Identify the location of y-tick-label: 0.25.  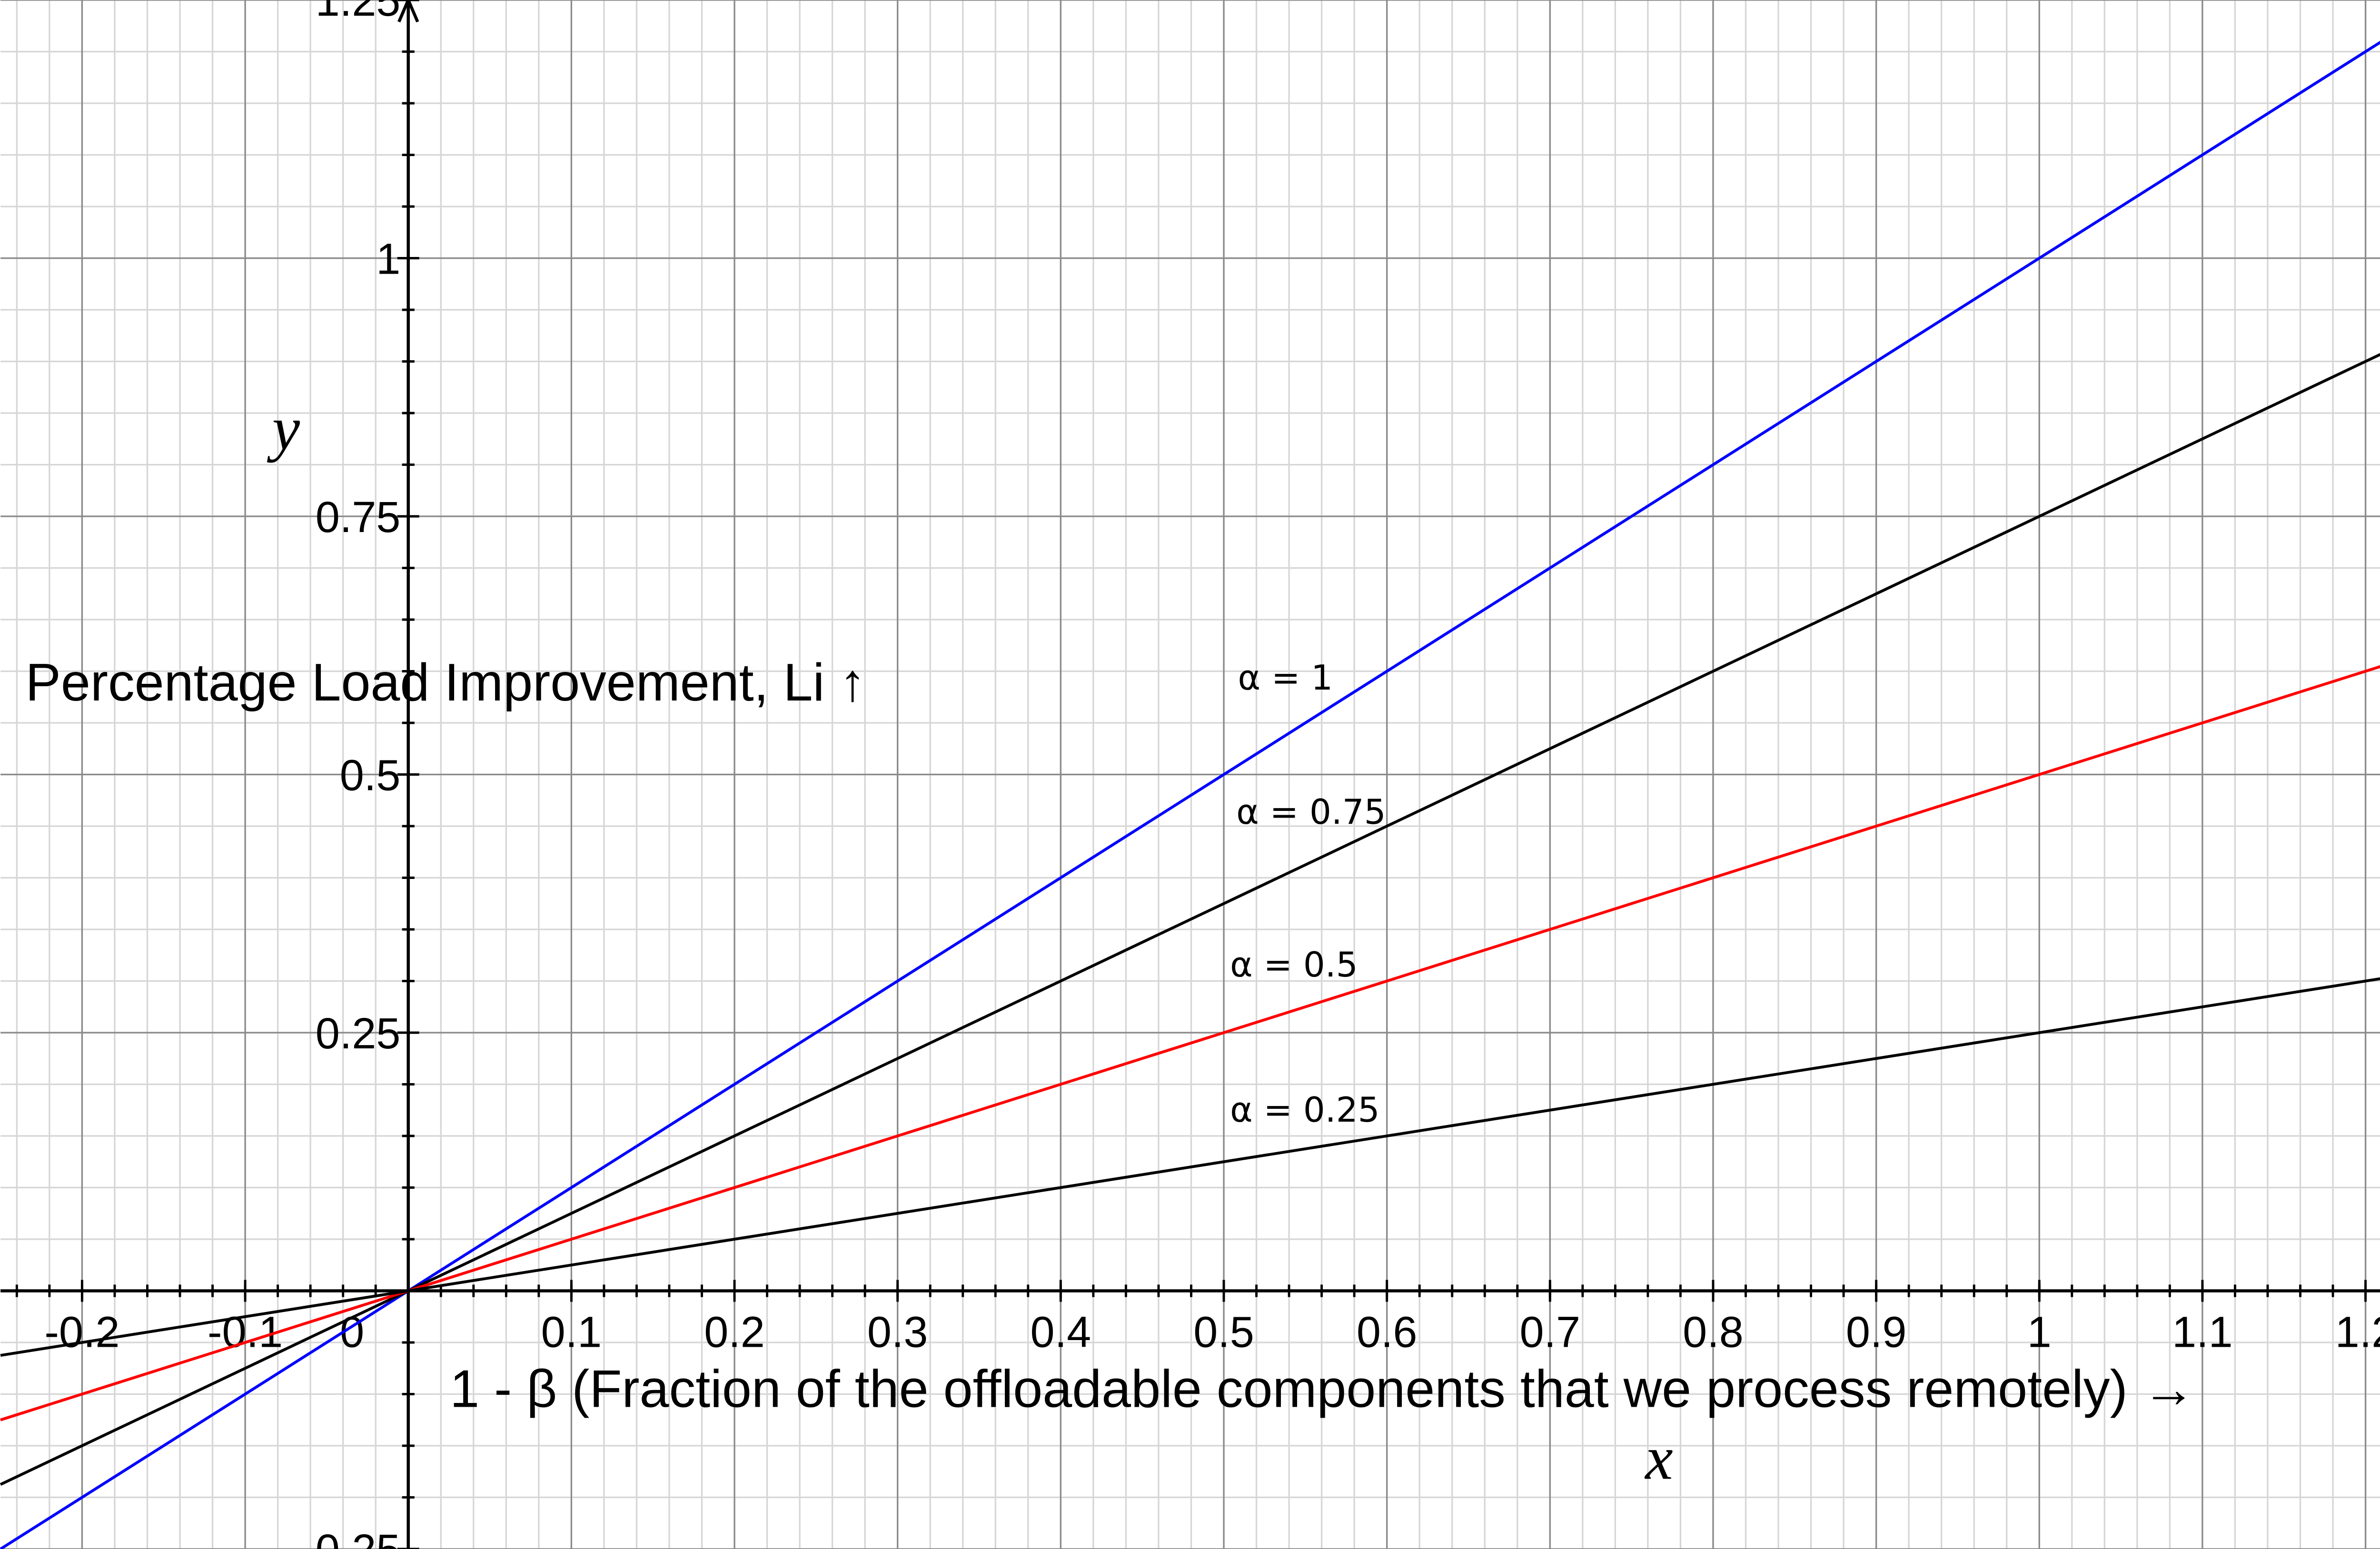
(358, 1033).